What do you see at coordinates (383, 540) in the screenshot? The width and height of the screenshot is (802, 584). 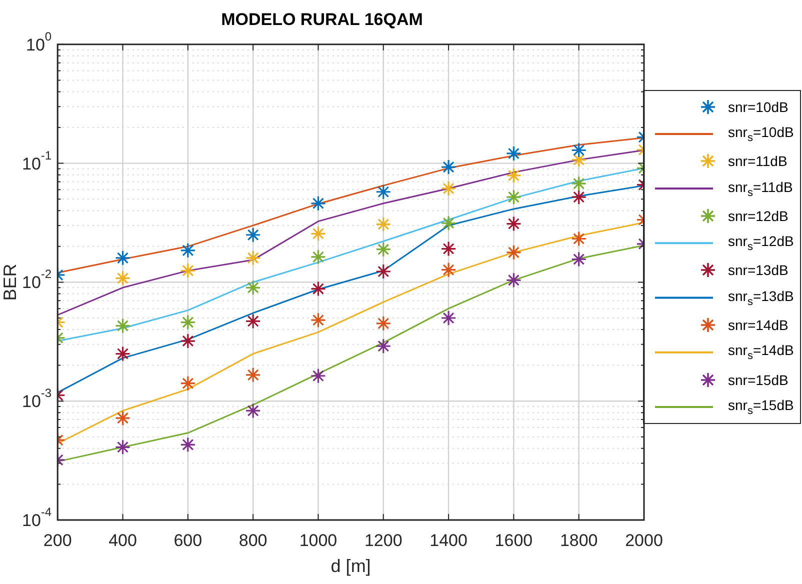 I see `x-tick-label: 1200` at bounding box center [383, 540].